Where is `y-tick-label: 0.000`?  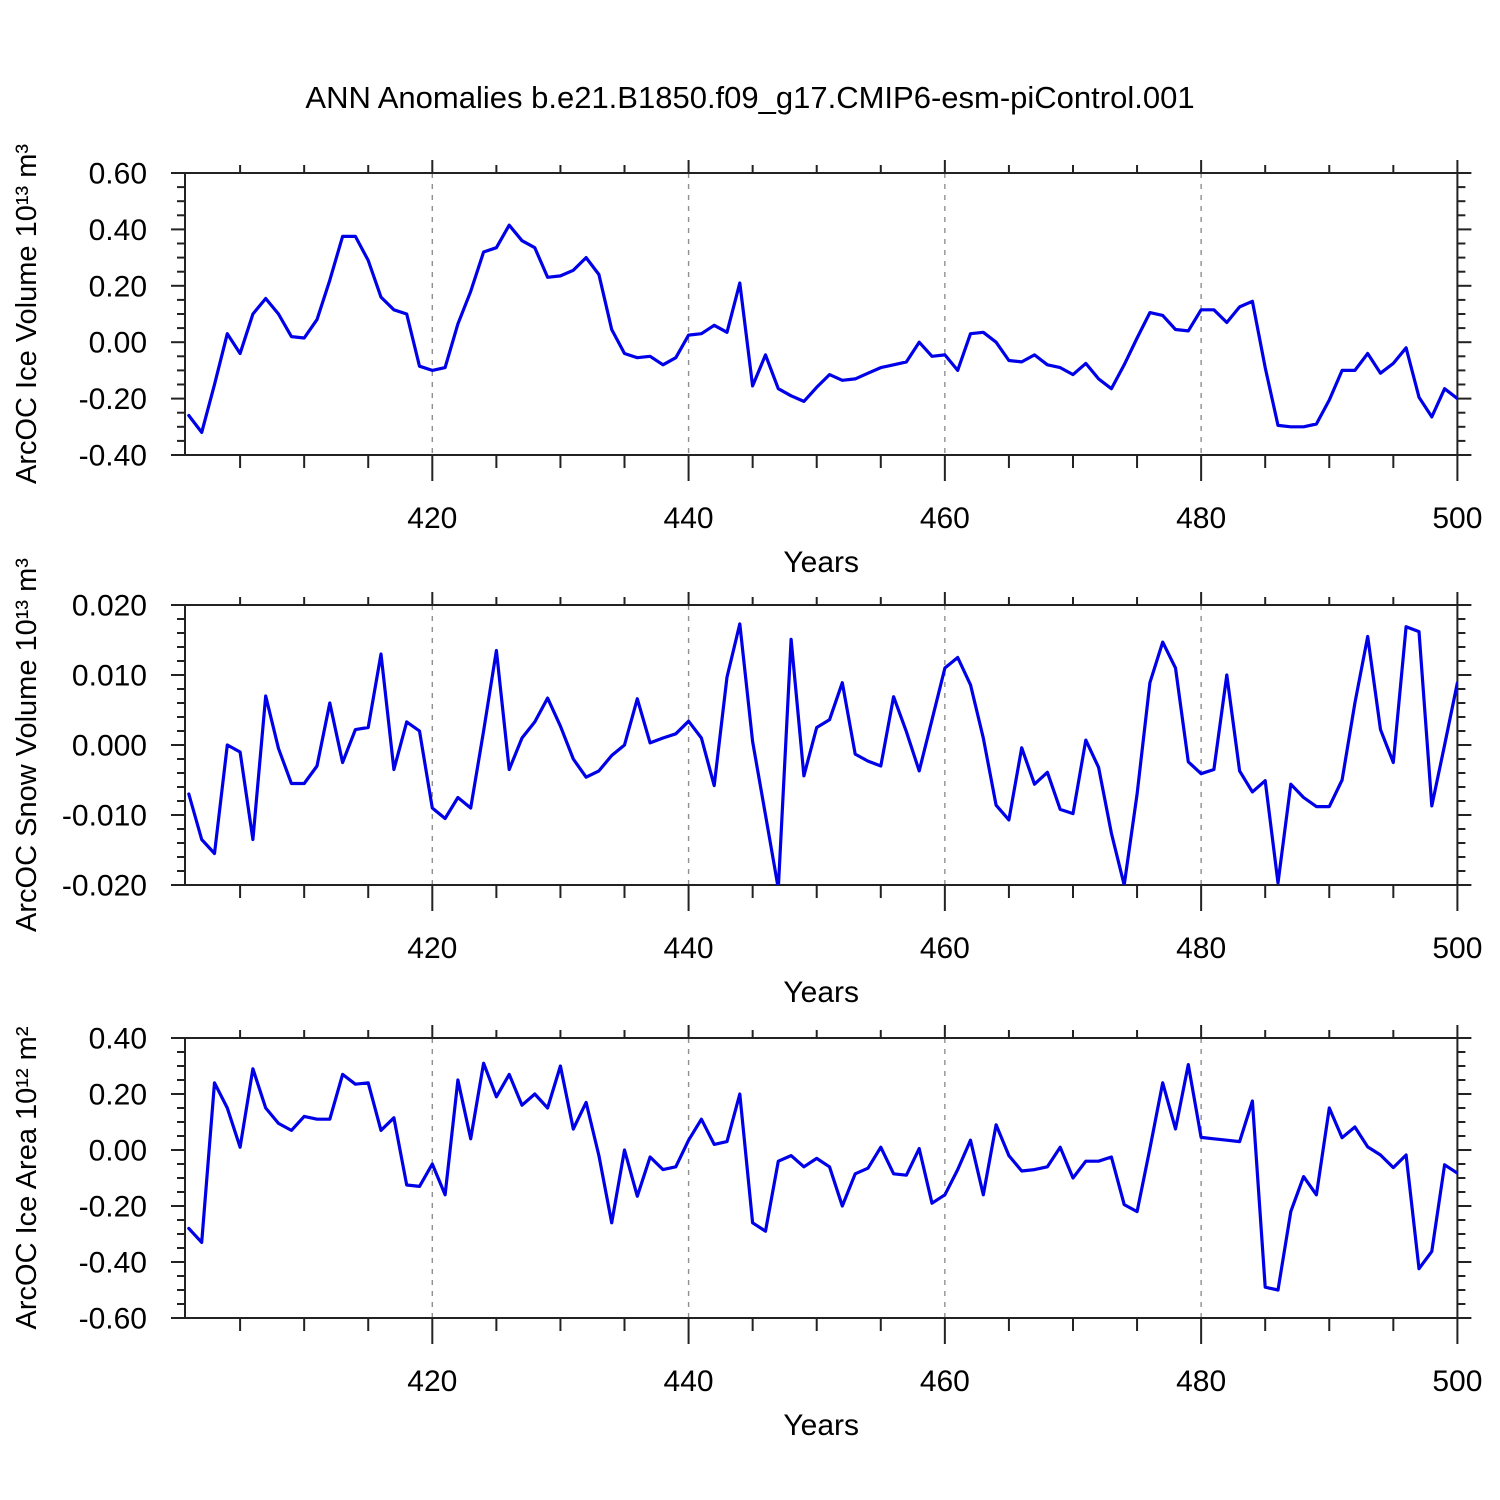
y-tick-label: 0.000 is located at coordinates (109, 746).